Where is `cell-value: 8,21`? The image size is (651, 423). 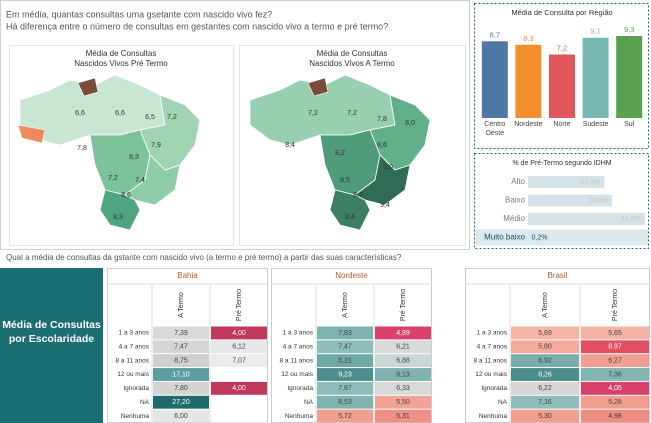
cell-value: 8,21 is located at coordinates (345, 360).